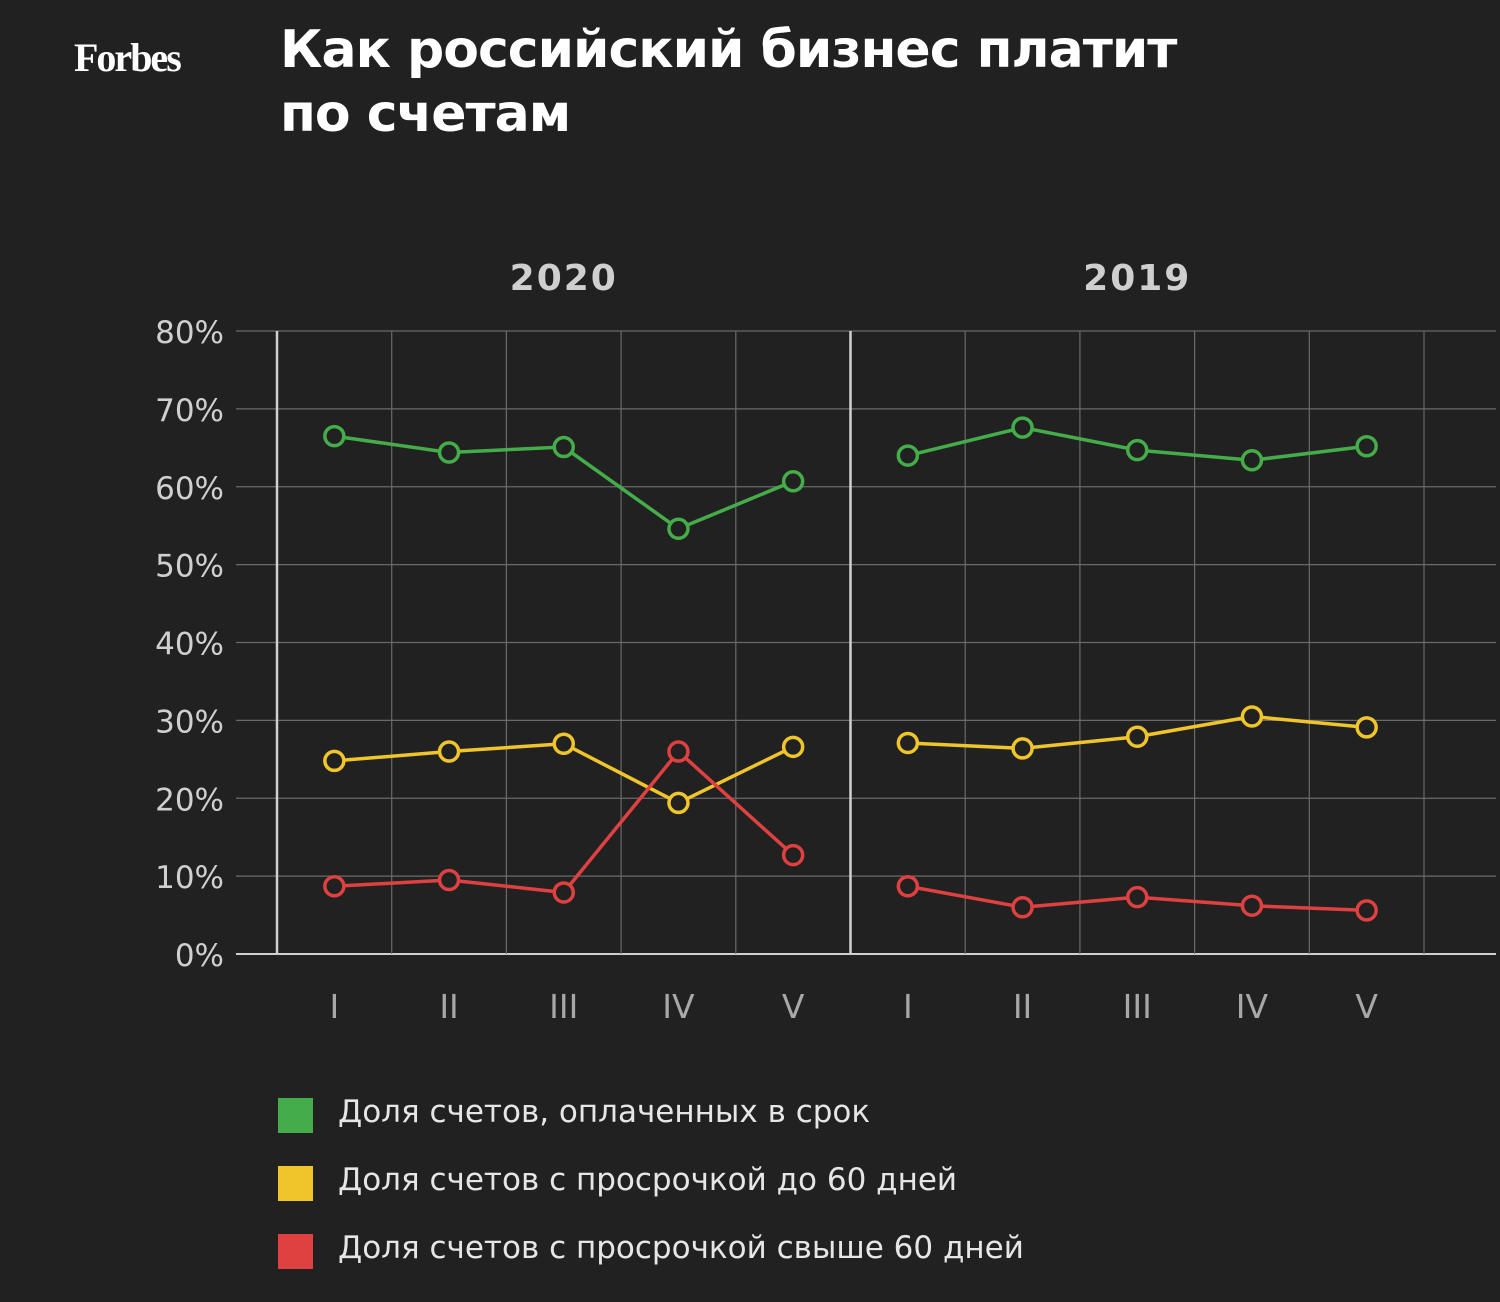 Image resolution: width=1500 pixels, height=1302 pixels. I want to click on forbes-logo: Forbes, so click(128, 57).